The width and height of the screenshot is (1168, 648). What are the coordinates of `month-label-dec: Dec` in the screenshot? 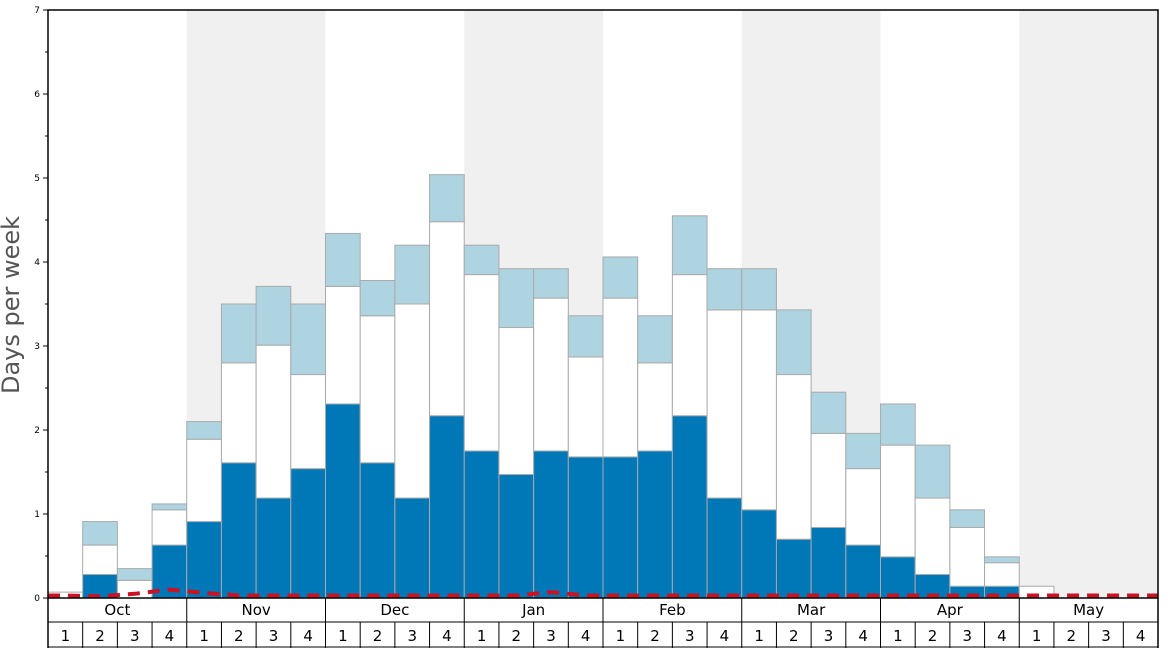 It's located at (394, 610).